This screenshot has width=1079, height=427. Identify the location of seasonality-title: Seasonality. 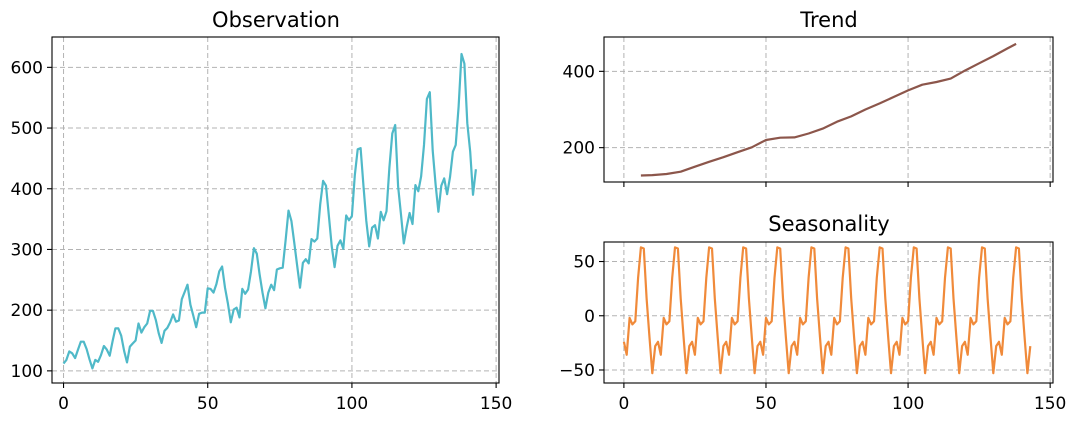
(828, 224).